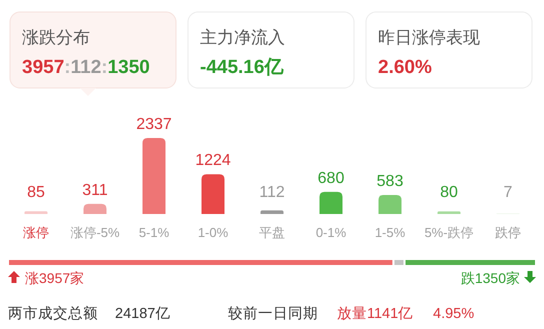 The width and height of the screenshot is (544, 329). Describe the element at coordinates (54, 278) in the screenshot. I see `text: 涨3957家` at that location.